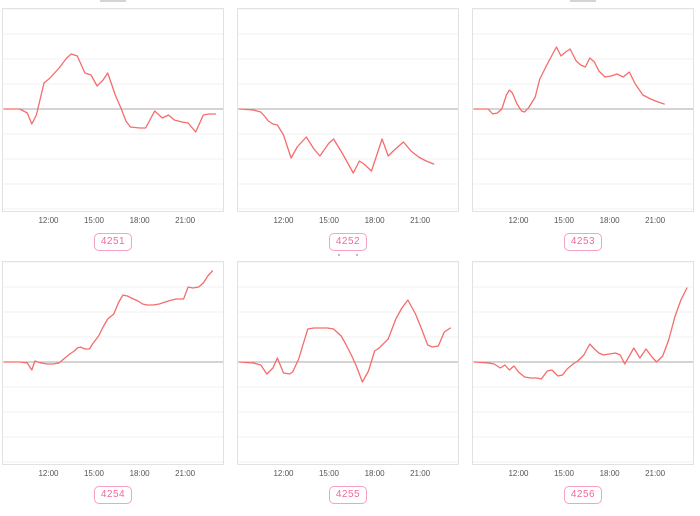  I want to click on chart-id-badge-4255: 4255, so click(348, 495).